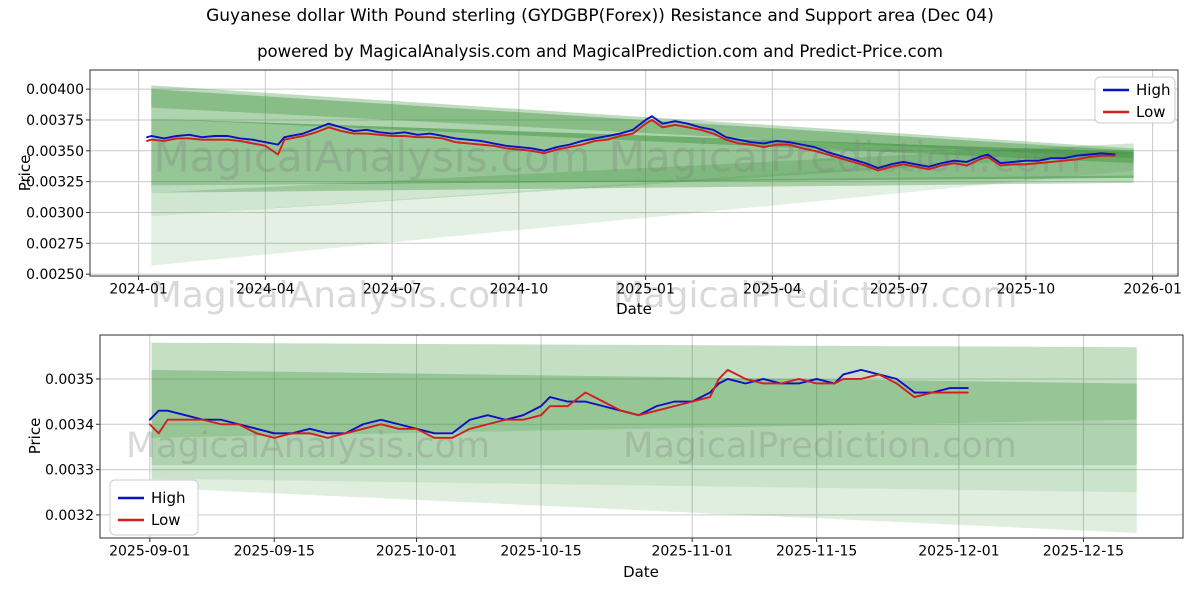 This screenshot has height=600, width=1200. Describe the element at coordinates (138, 290) in the screenshot. I see `x-tick-label: 2024-01` at that location.